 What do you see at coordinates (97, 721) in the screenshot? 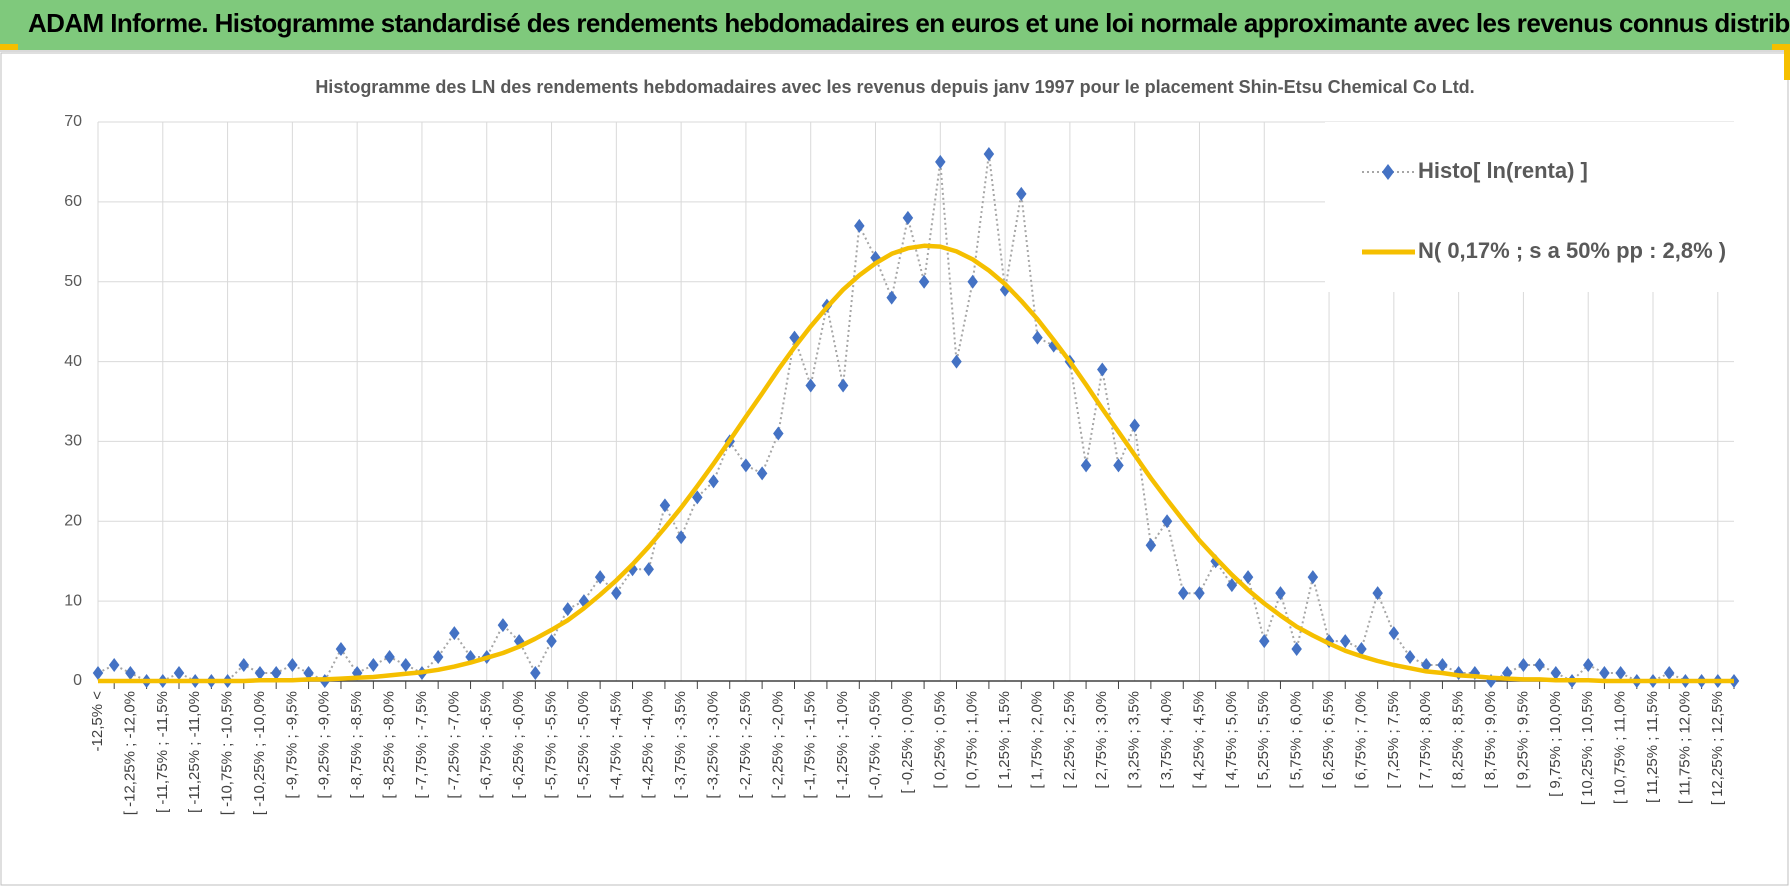
I see `x-tick-label: -12,5% <` at bounding box center [97, 721].